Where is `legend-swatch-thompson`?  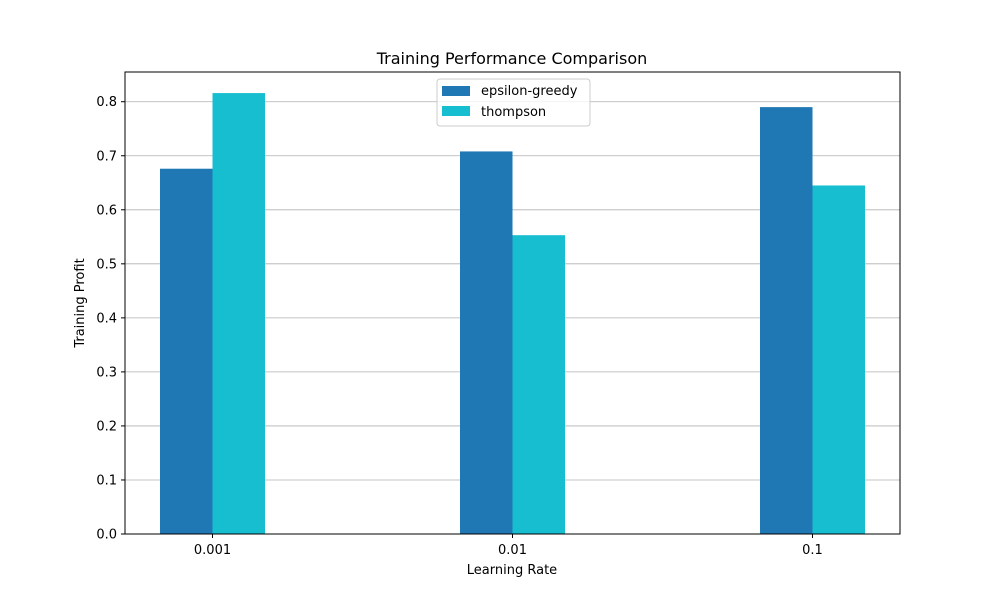 legend-swatch-thompson is located at coordinates (456, 111).